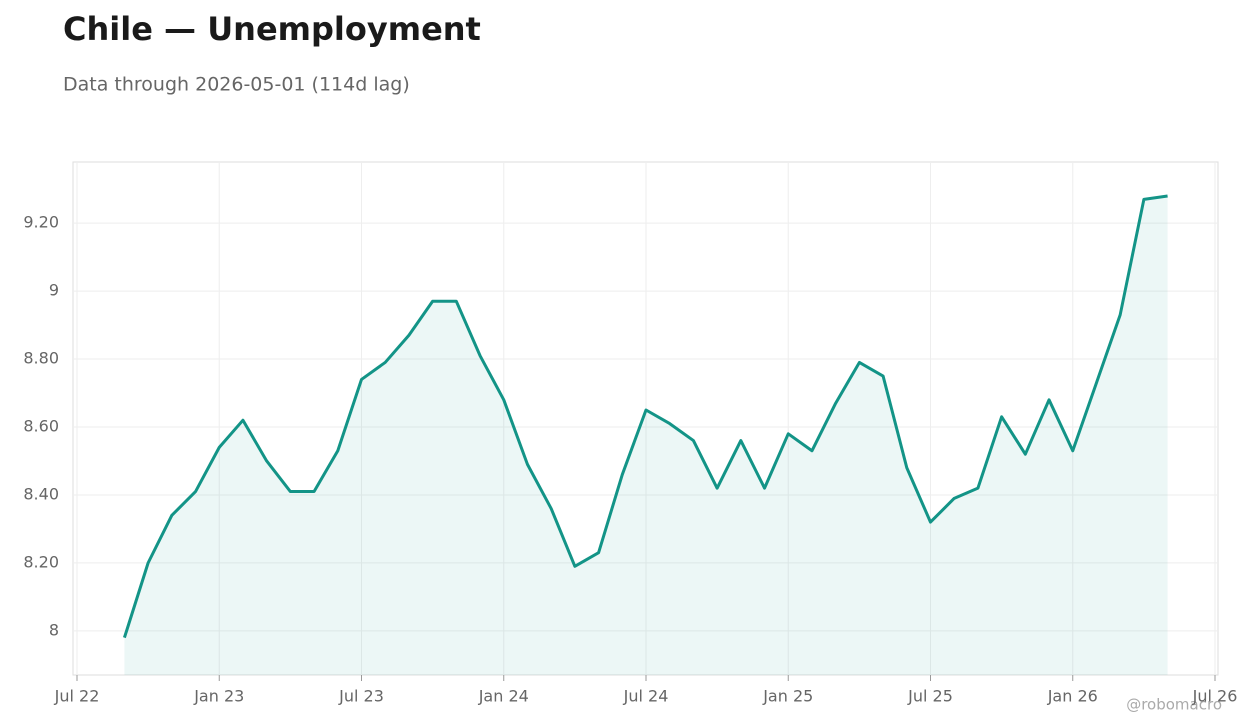 The width and height of the screenshot is (1260, 728). I want to click on y-tick-label: 8.20, so click(41, 561).